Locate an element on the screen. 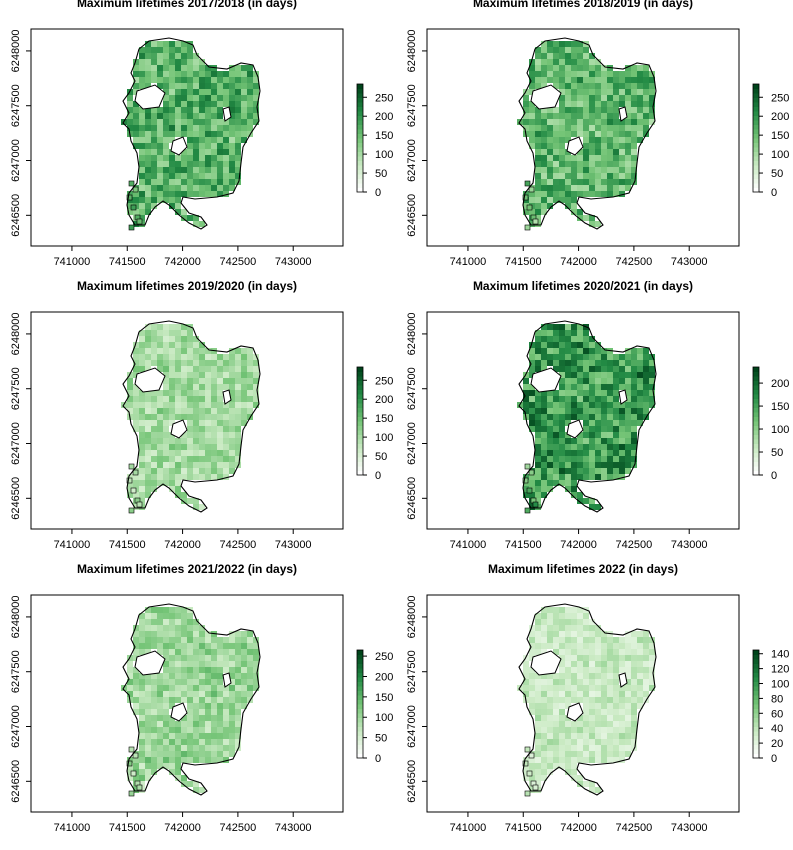 The width and height of the screenshot is (793, 850). raster is located at coordinates (190, 419).